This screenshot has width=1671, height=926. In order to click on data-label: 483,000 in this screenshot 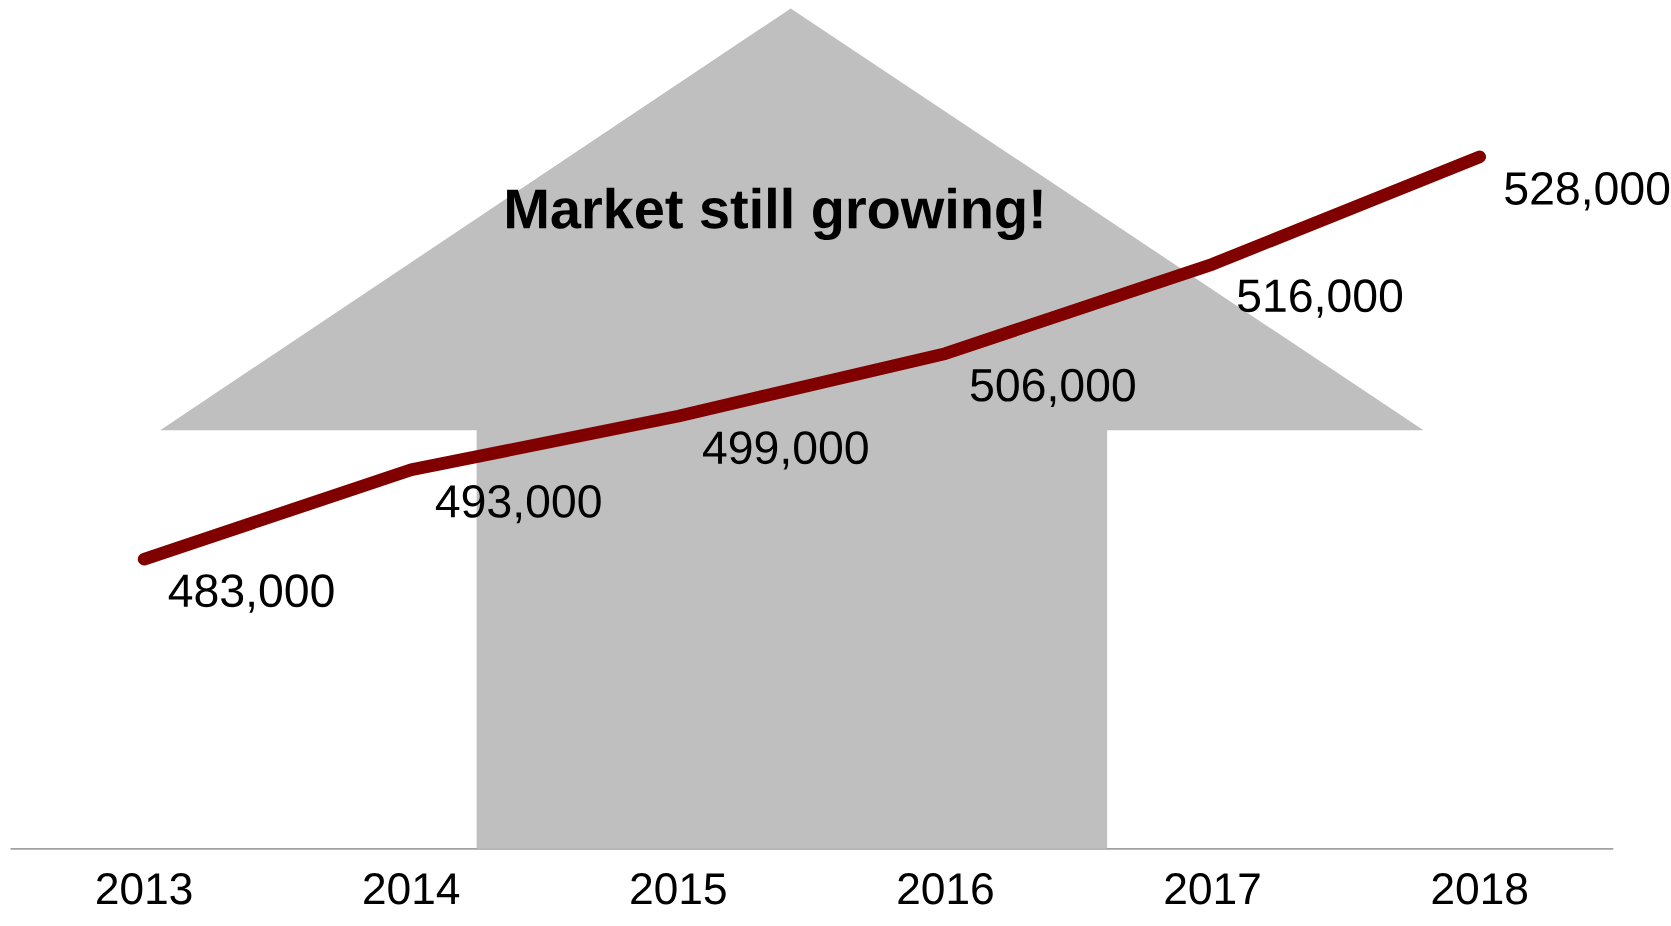, I will do `click(251, 593)`.